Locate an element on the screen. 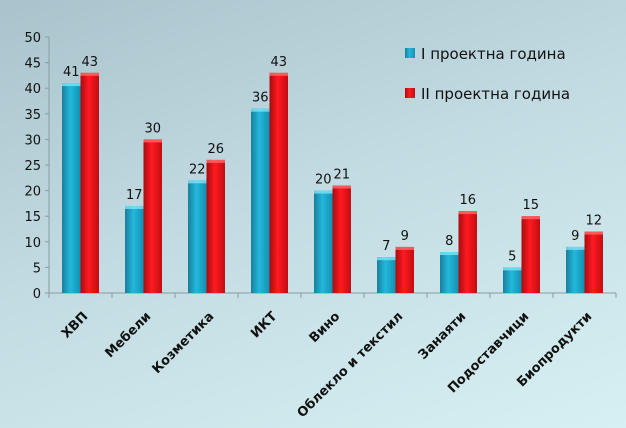 The image size is (626, 428). y-tick-label: 45 is located at coordinates (32, 64).